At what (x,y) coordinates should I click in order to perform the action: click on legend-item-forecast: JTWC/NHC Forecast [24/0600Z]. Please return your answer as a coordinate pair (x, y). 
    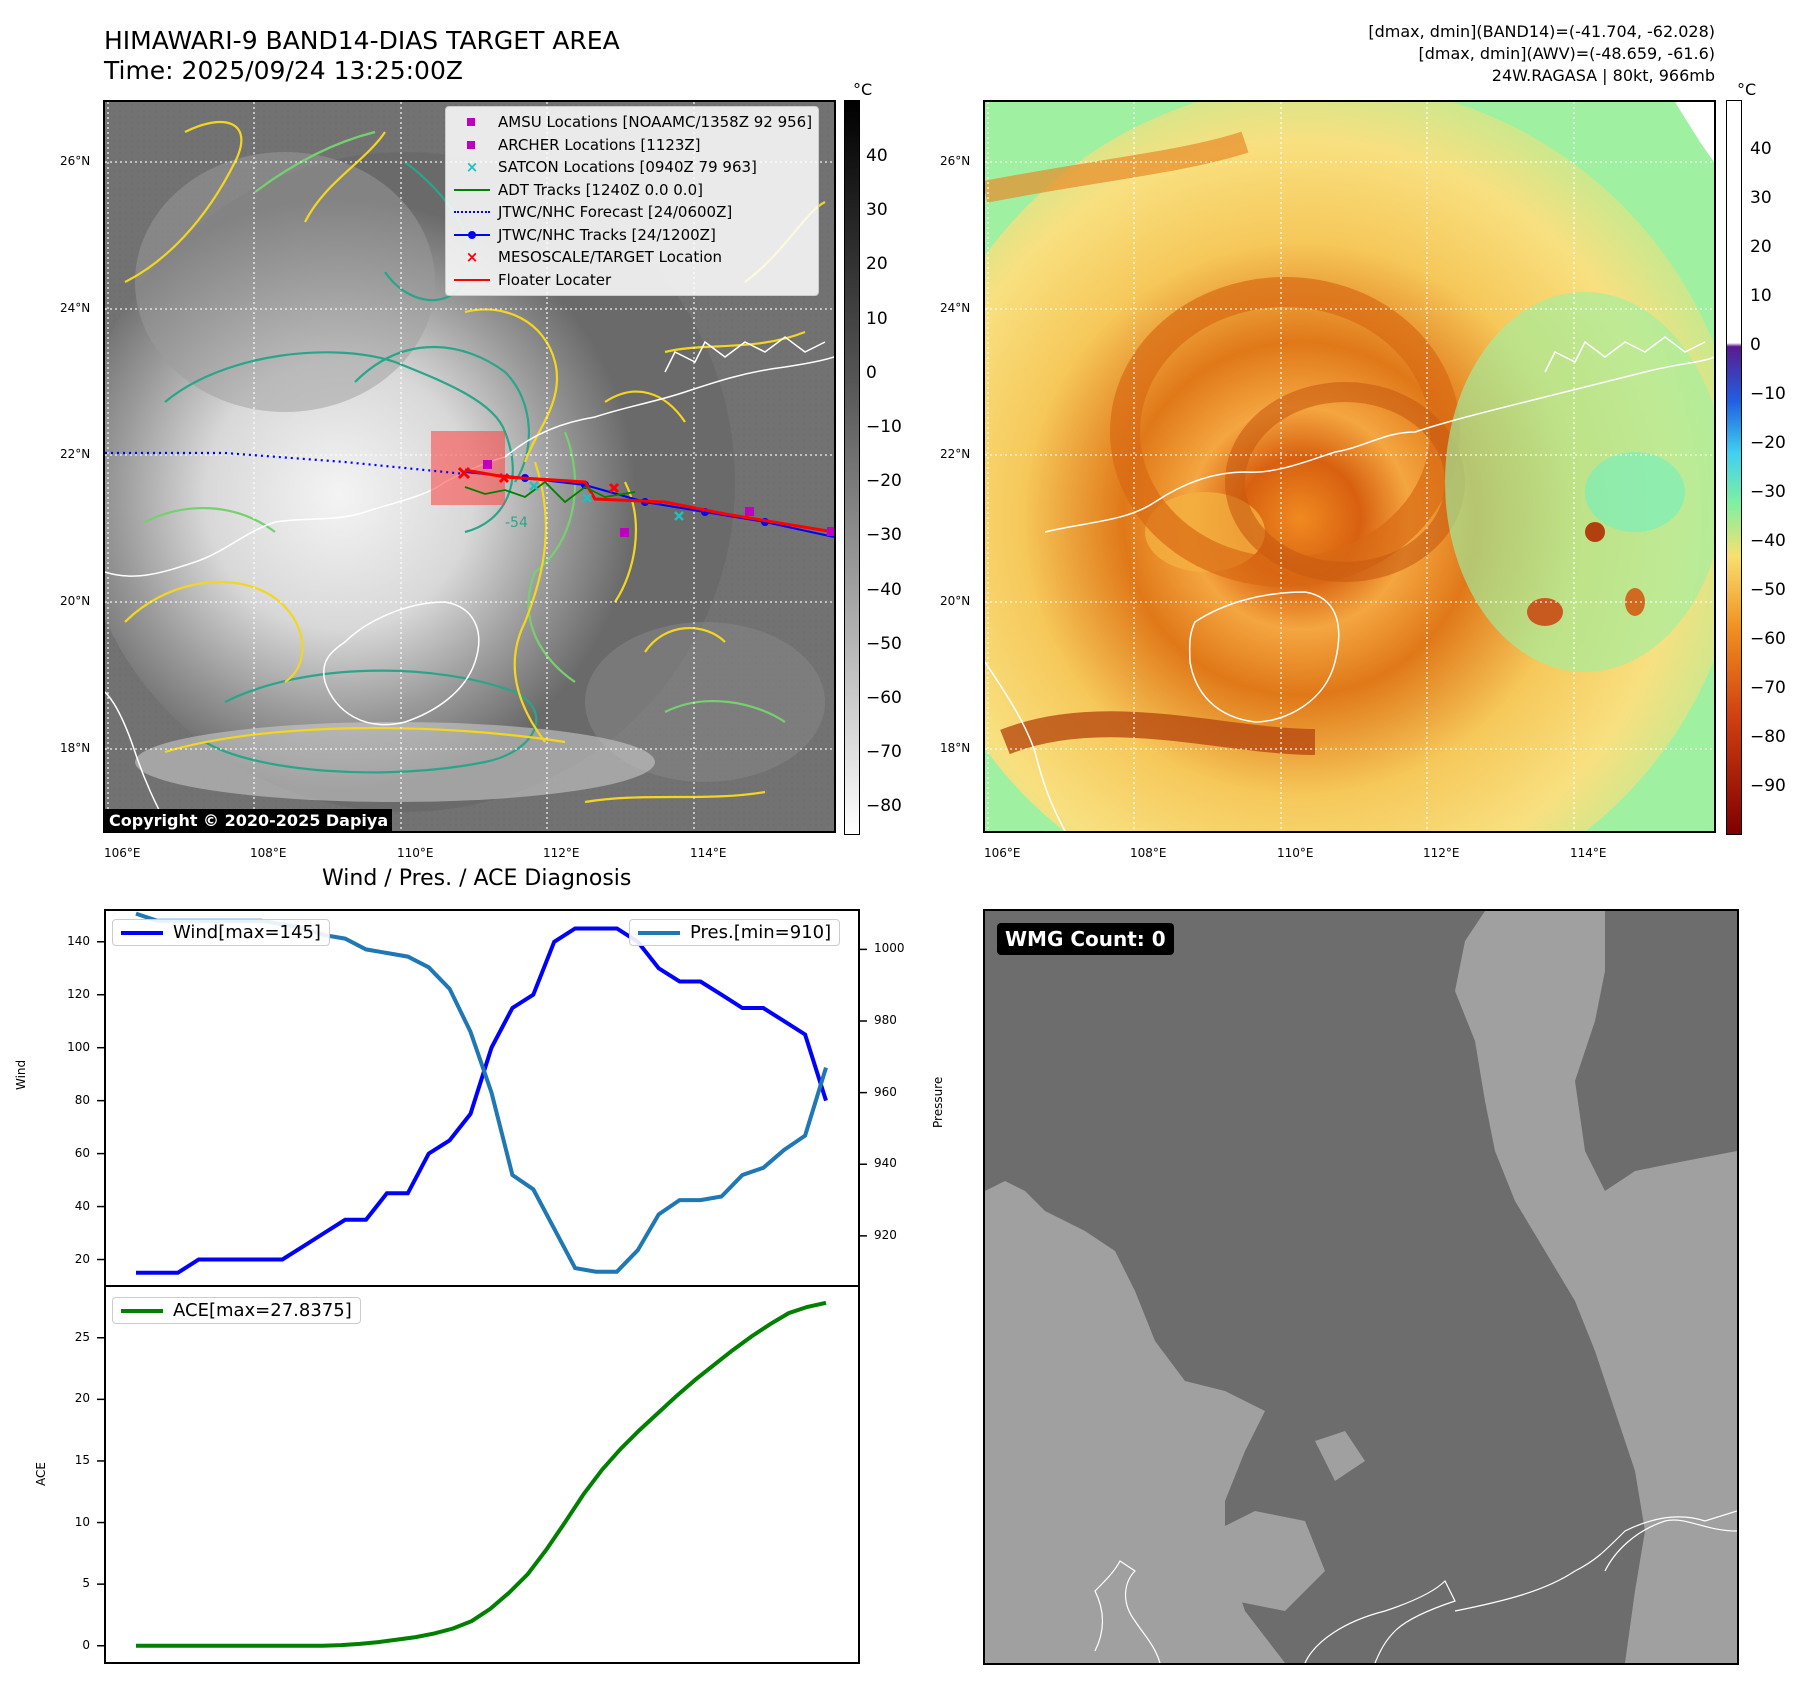
    Looking at the image, I should click on (632, 212).